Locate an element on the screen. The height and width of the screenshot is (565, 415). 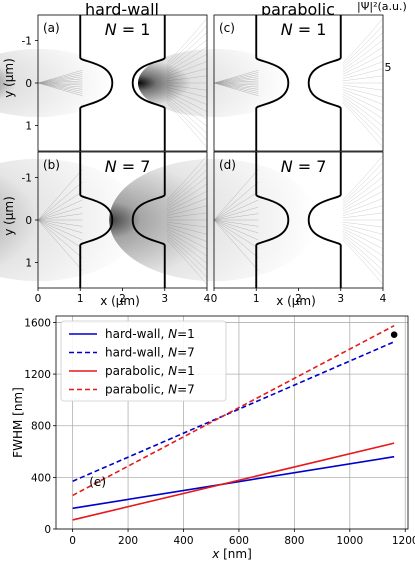
maps-xlabel-right: x (μm) is located at coordinates (296, 301).